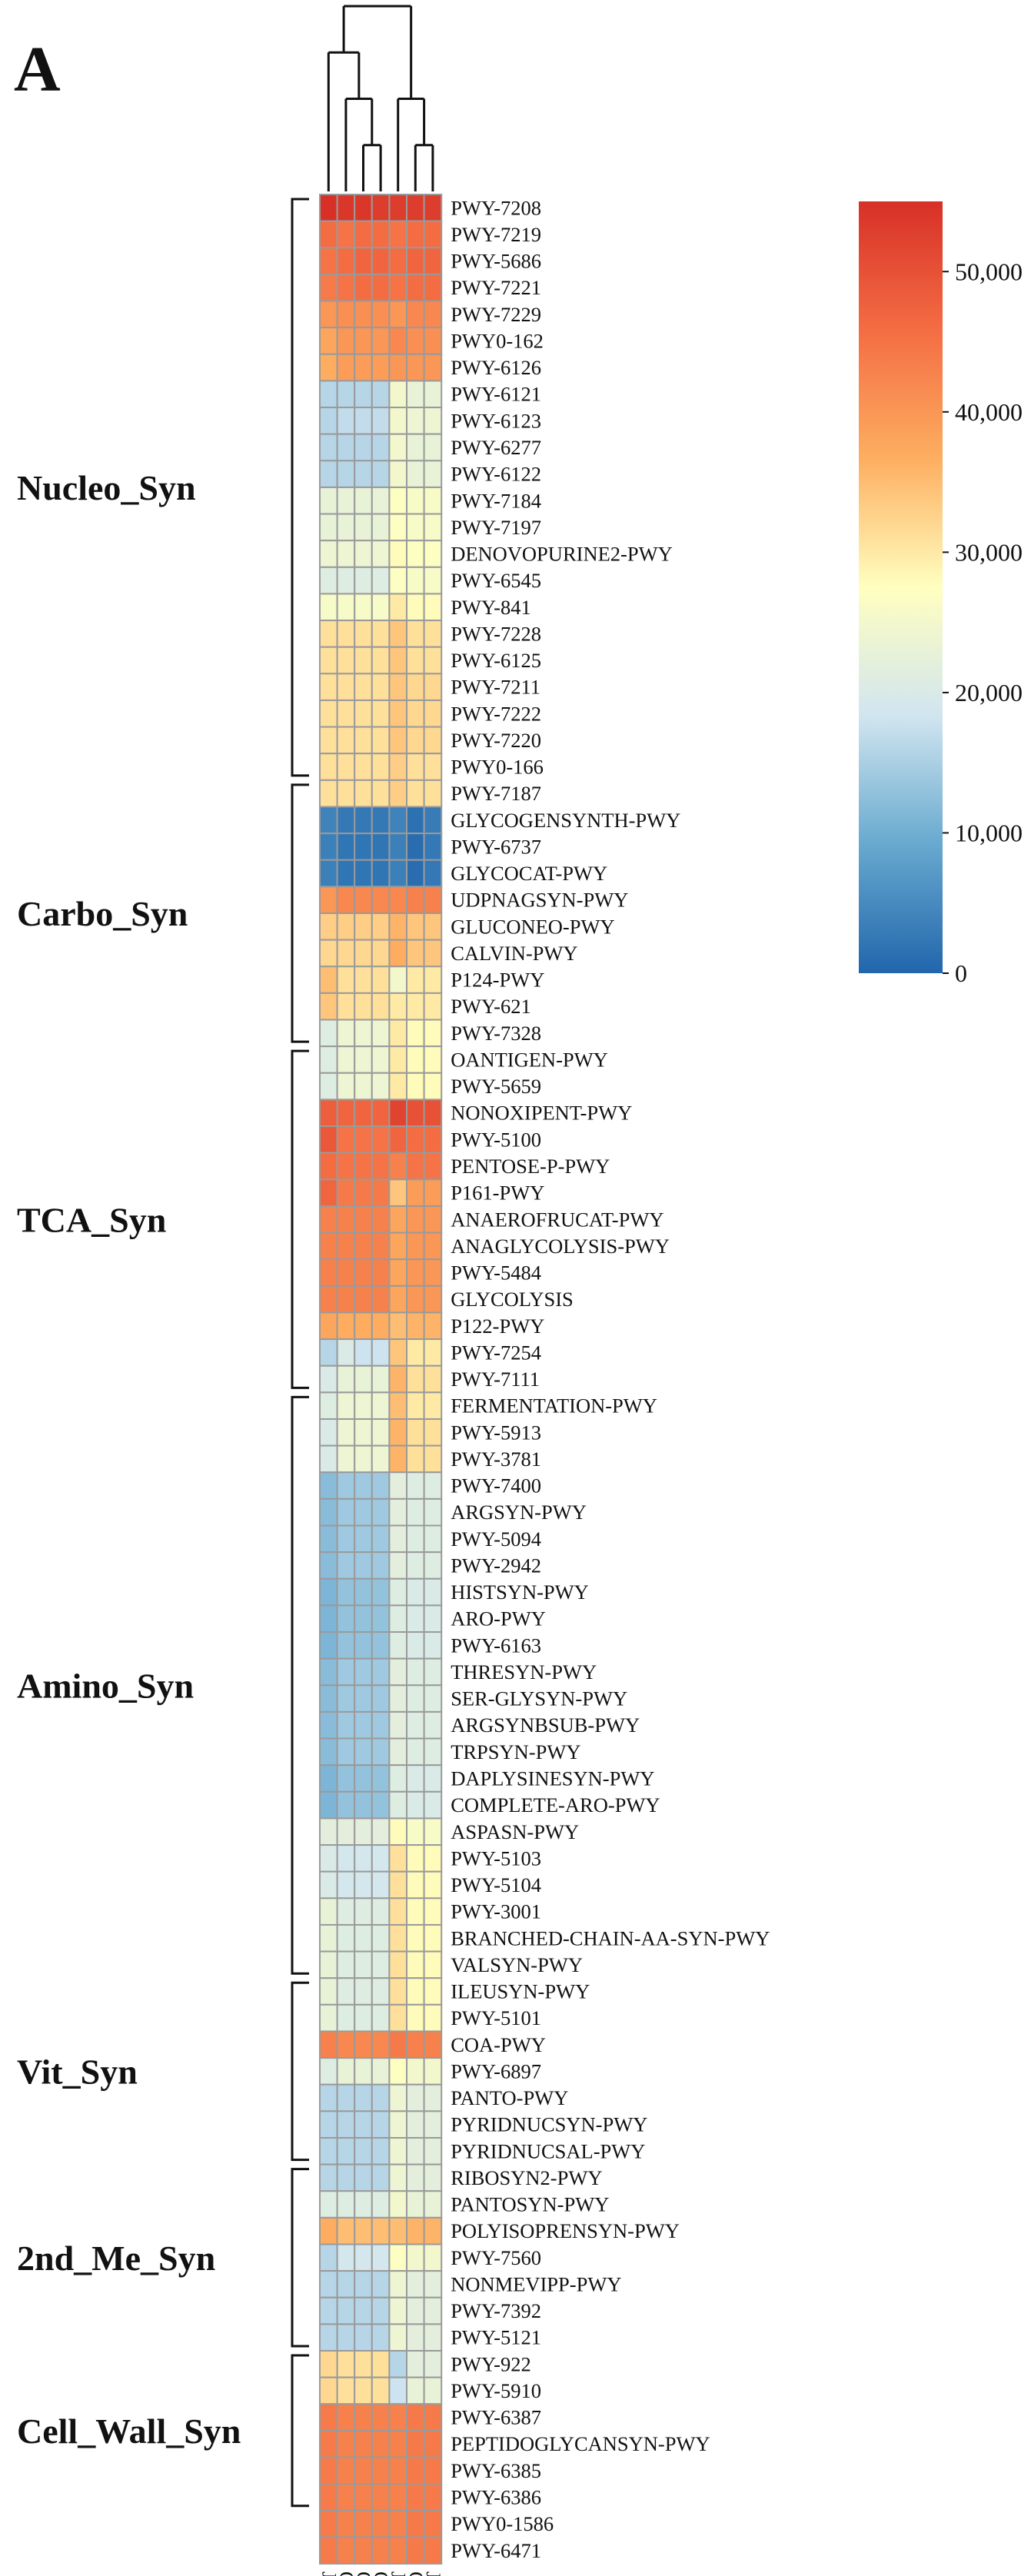 The height and width of the screenshot is (2576, 1031). What do you see at coordinates (496, 1459) in the screenshot?
I see `row-label: PWY-3781` at bounding box center [496, 1459].